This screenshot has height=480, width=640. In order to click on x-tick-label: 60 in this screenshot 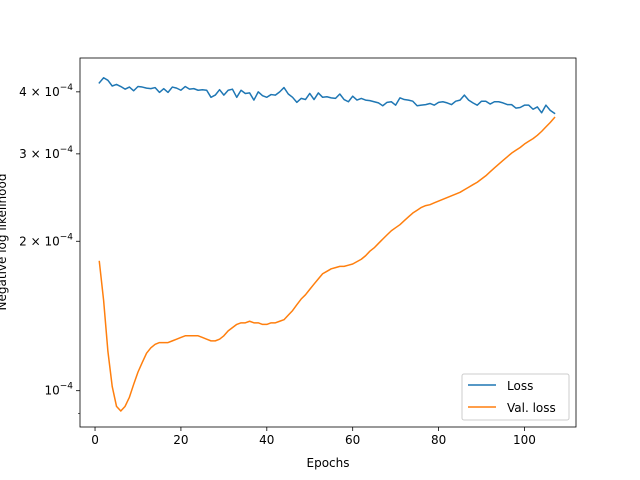, I will do `click(352, 440)`.